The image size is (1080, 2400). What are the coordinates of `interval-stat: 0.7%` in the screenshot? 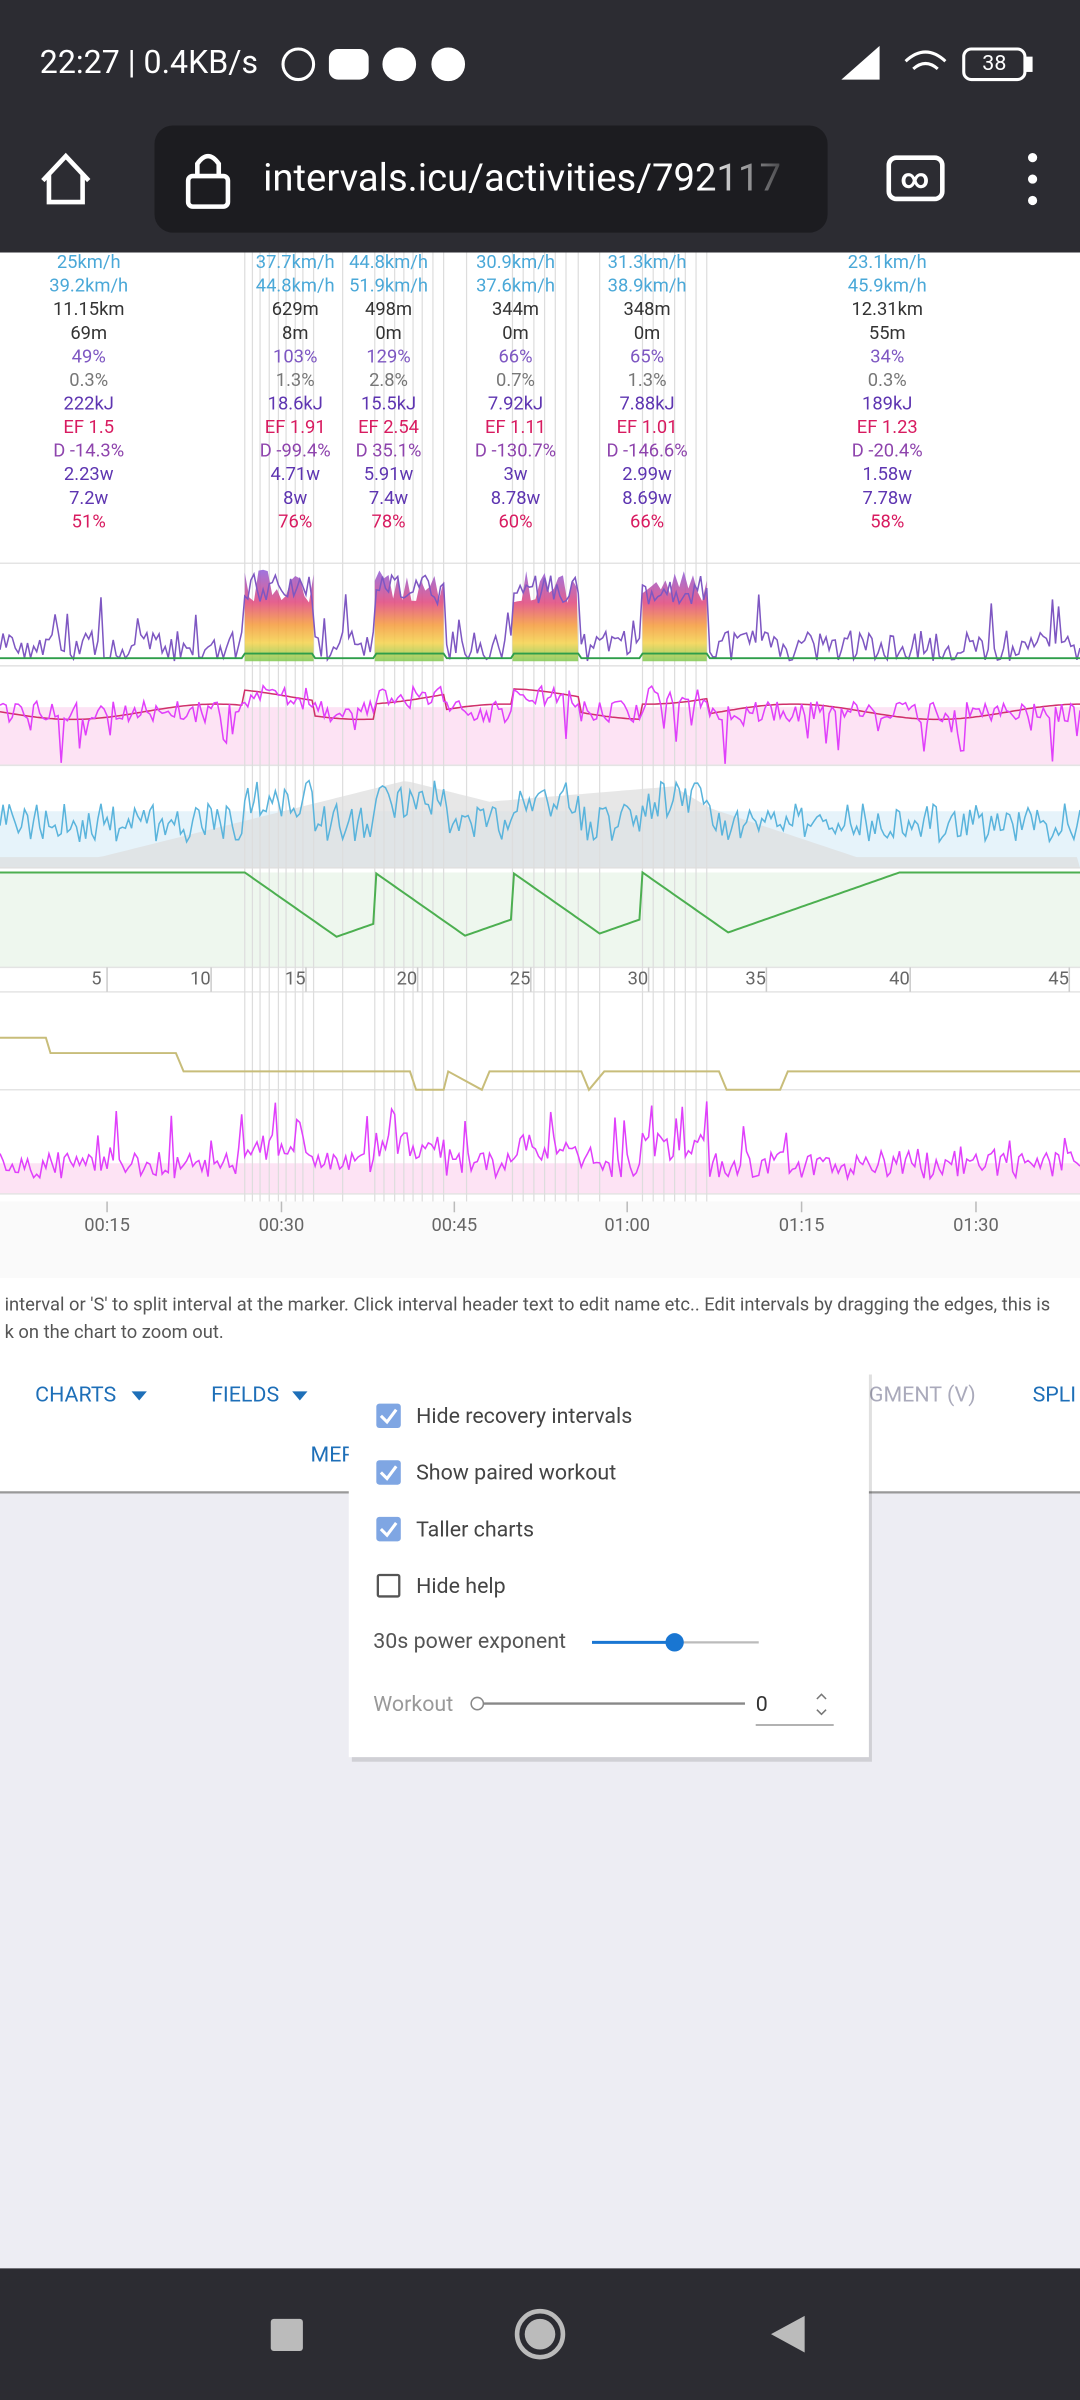 It's located at (515, 380).